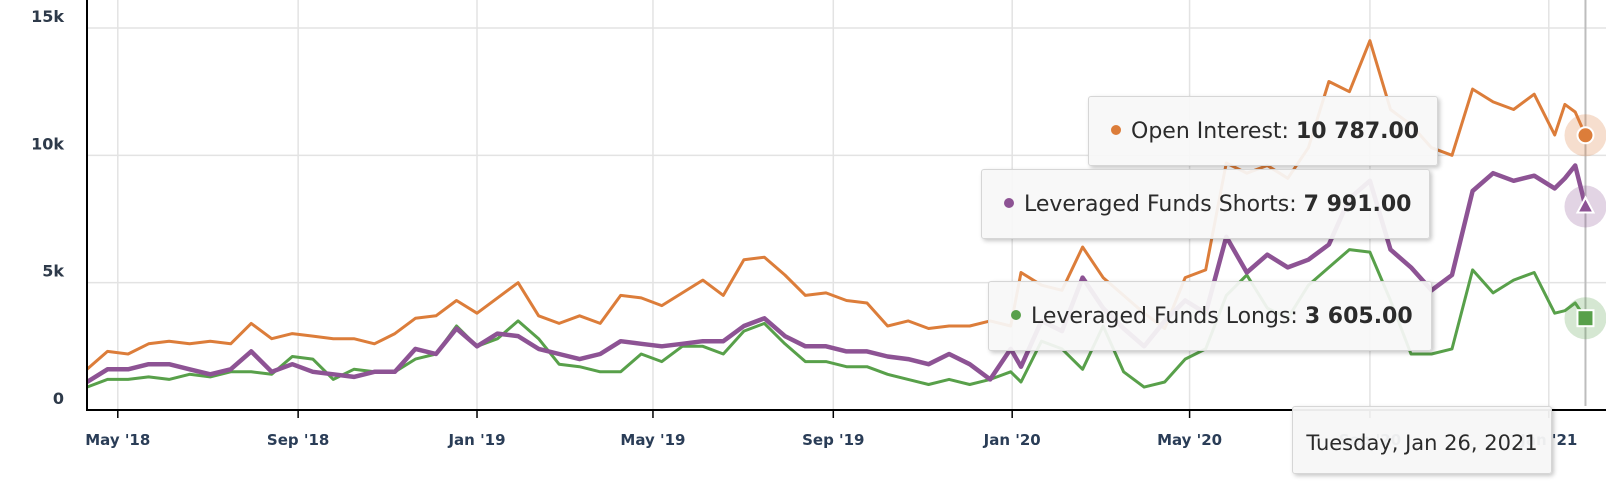 The width and height of the screenshot is (1606, 494). I want to click on tooltip-open-interest: Open Interest: 10 787.00, so click(1263, 131).